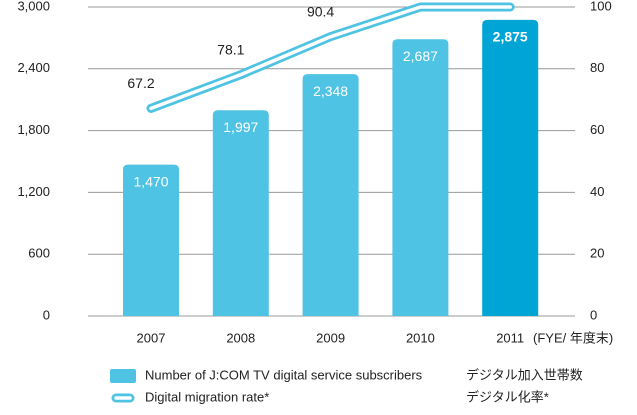 The width and height of the screenshot is (637, 415). I want to click on x-tick-label: 2008, so click(240, 337).